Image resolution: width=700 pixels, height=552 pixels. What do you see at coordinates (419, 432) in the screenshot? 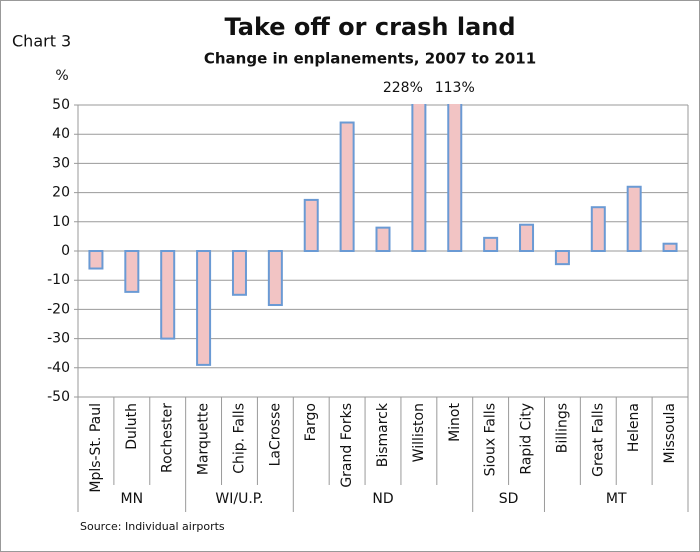
I see `x-tick-label: Williston` at bounding box center [419, 432].